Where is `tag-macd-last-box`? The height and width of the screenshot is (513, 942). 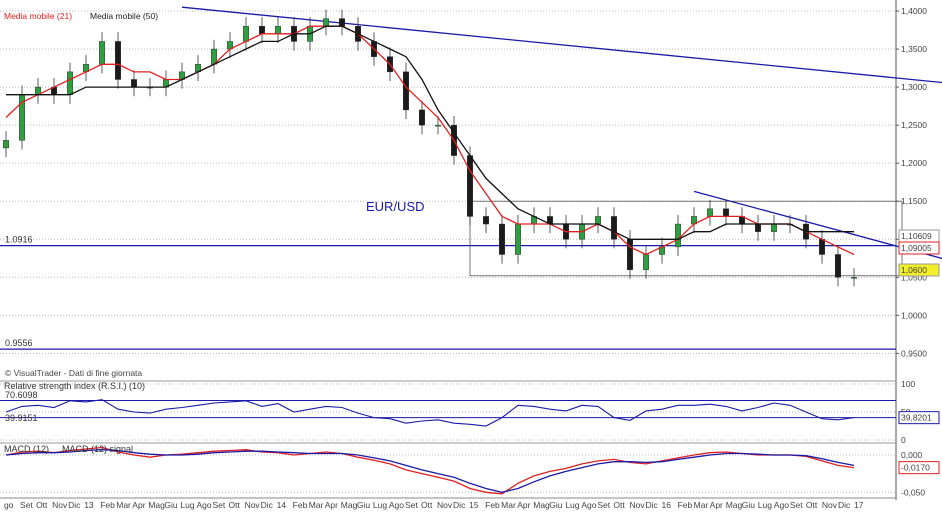 tag-macd-last-box is located at coordinates (919, 468).